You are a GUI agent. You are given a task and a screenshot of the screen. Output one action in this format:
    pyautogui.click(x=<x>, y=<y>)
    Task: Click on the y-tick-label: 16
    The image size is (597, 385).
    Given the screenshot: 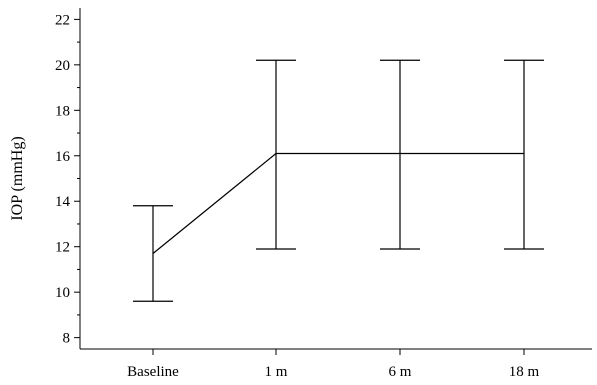 What is the action you would take?
    pyautogui.click(x=63, y=157)
    